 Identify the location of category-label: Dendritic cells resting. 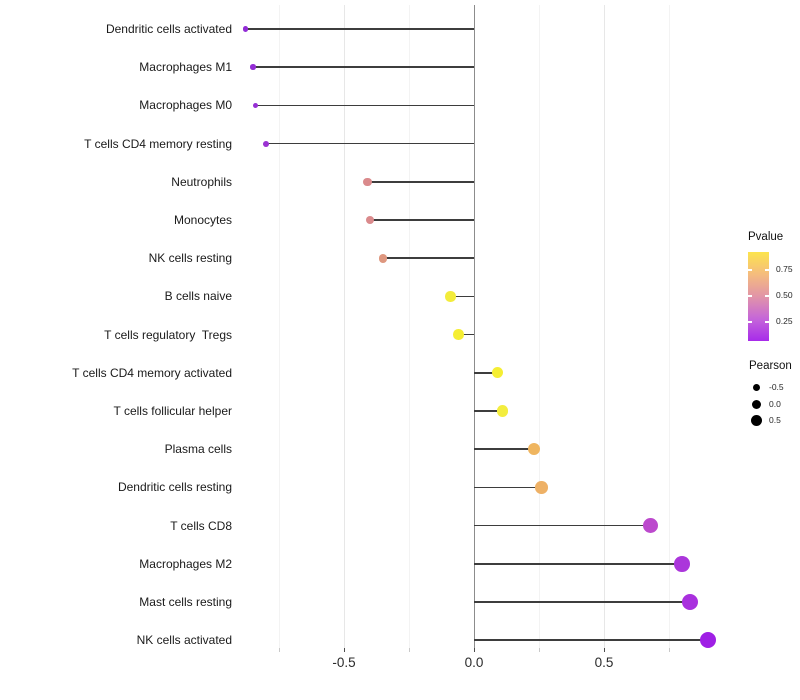
(174, 487).